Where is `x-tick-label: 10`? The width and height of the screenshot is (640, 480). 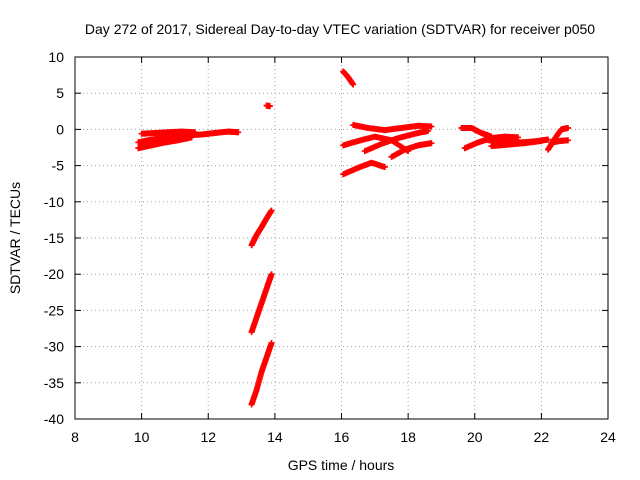 x-tick-label: 10 is located at coordinates (142, 437).